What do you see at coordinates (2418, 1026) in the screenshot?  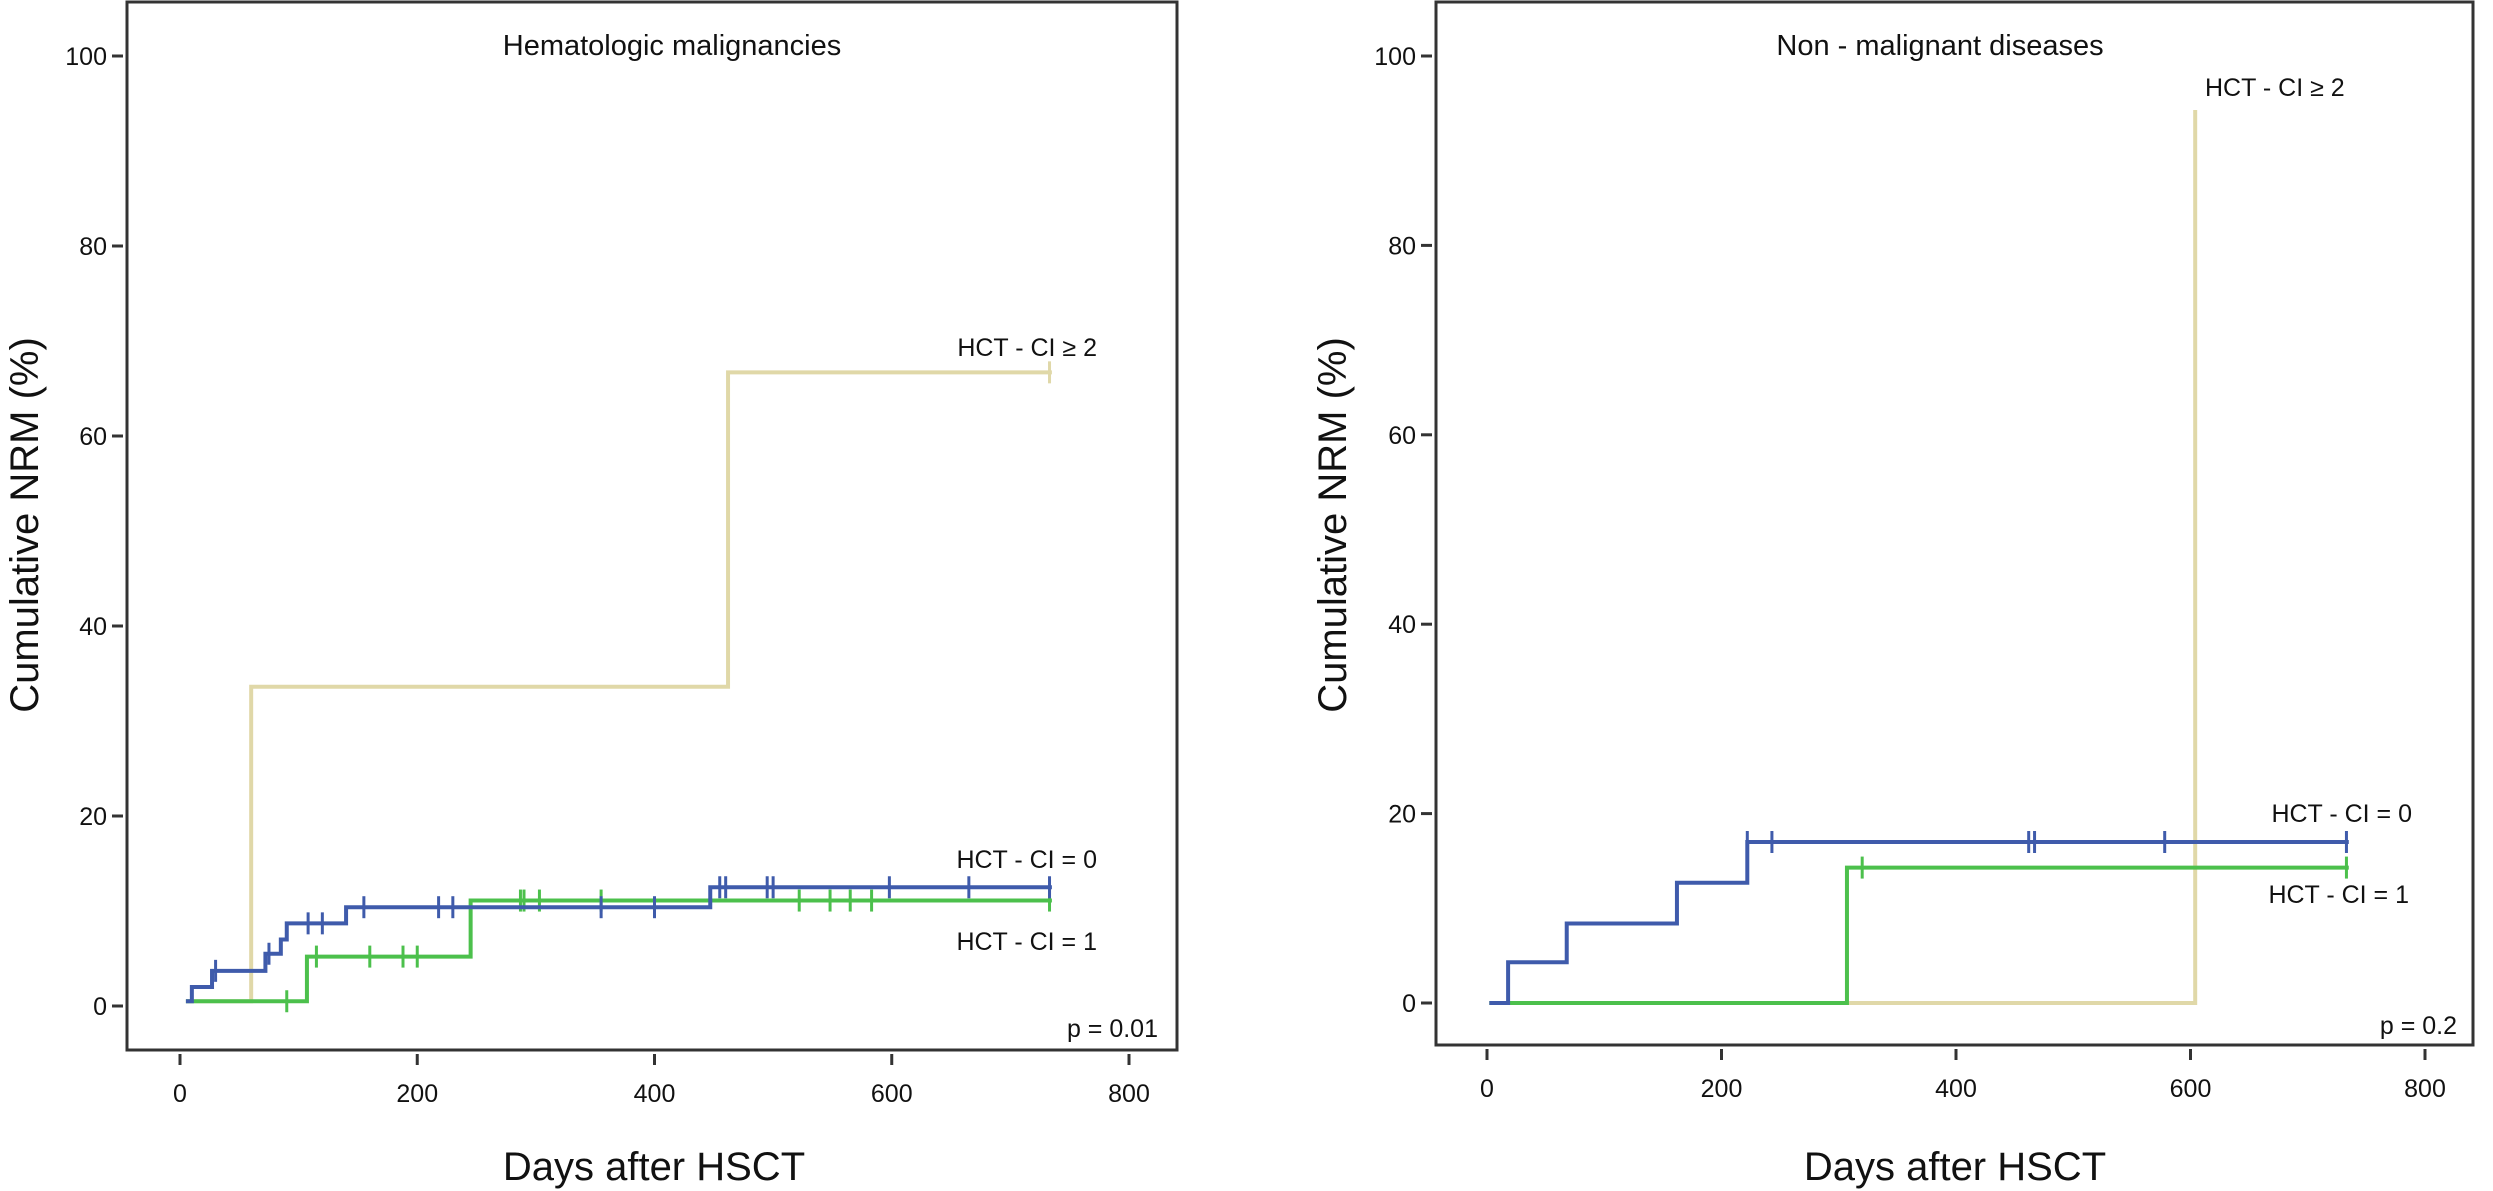 I see `p-value: p = 0.2` at bounding box center [2418, 1026].